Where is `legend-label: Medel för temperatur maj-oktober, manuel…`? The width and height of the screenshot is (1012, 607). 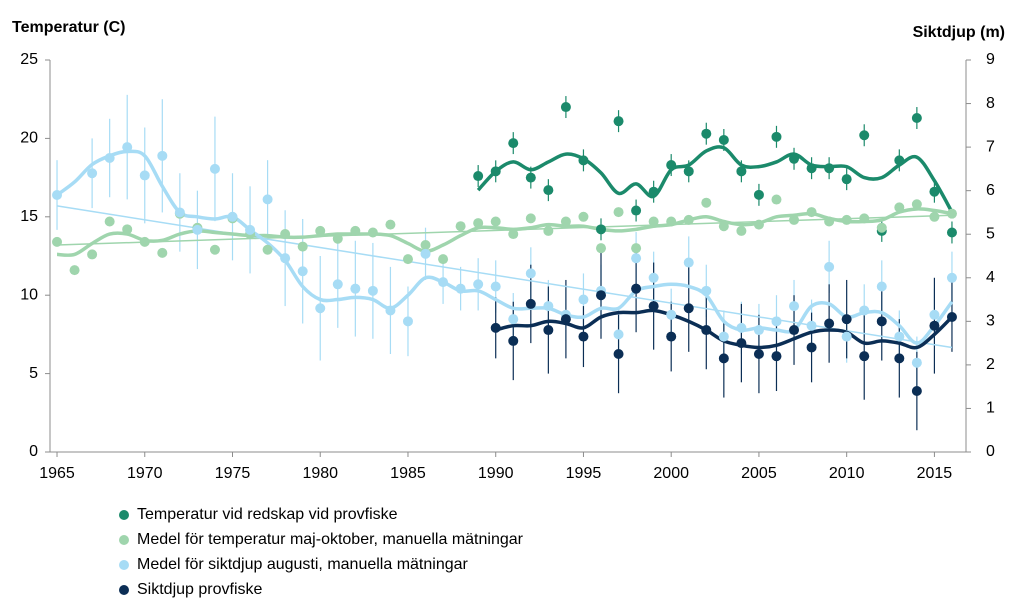
legend-label: Medel för temperatur maj-oktober, manuel… is located at coordinates (330, 539).